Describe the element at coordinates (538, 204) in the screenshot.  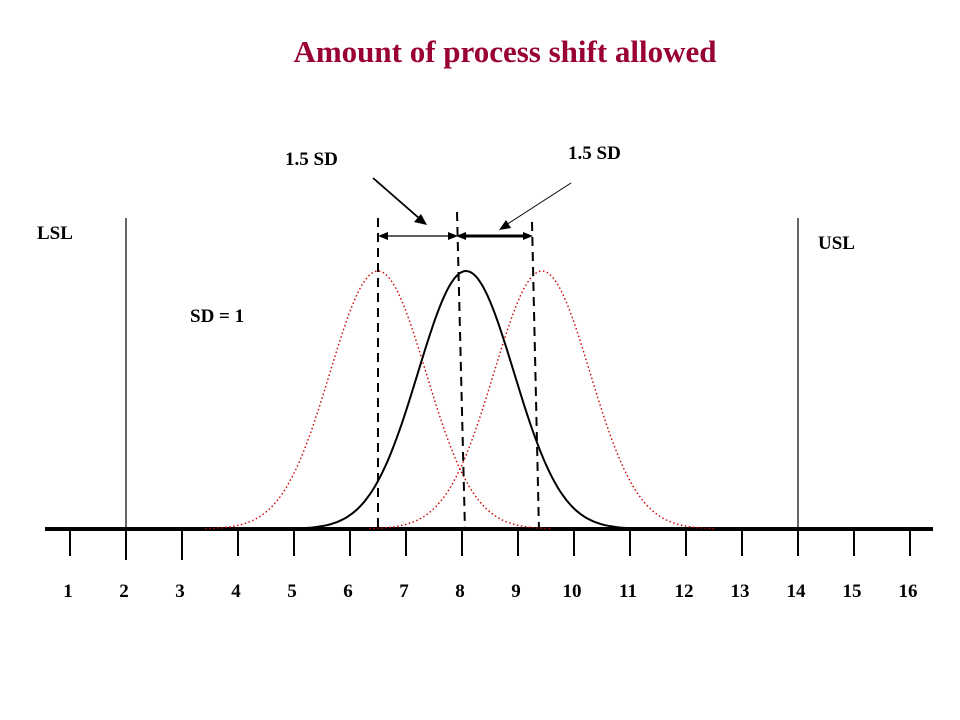
I see `pointer-arrow-right` at that location.